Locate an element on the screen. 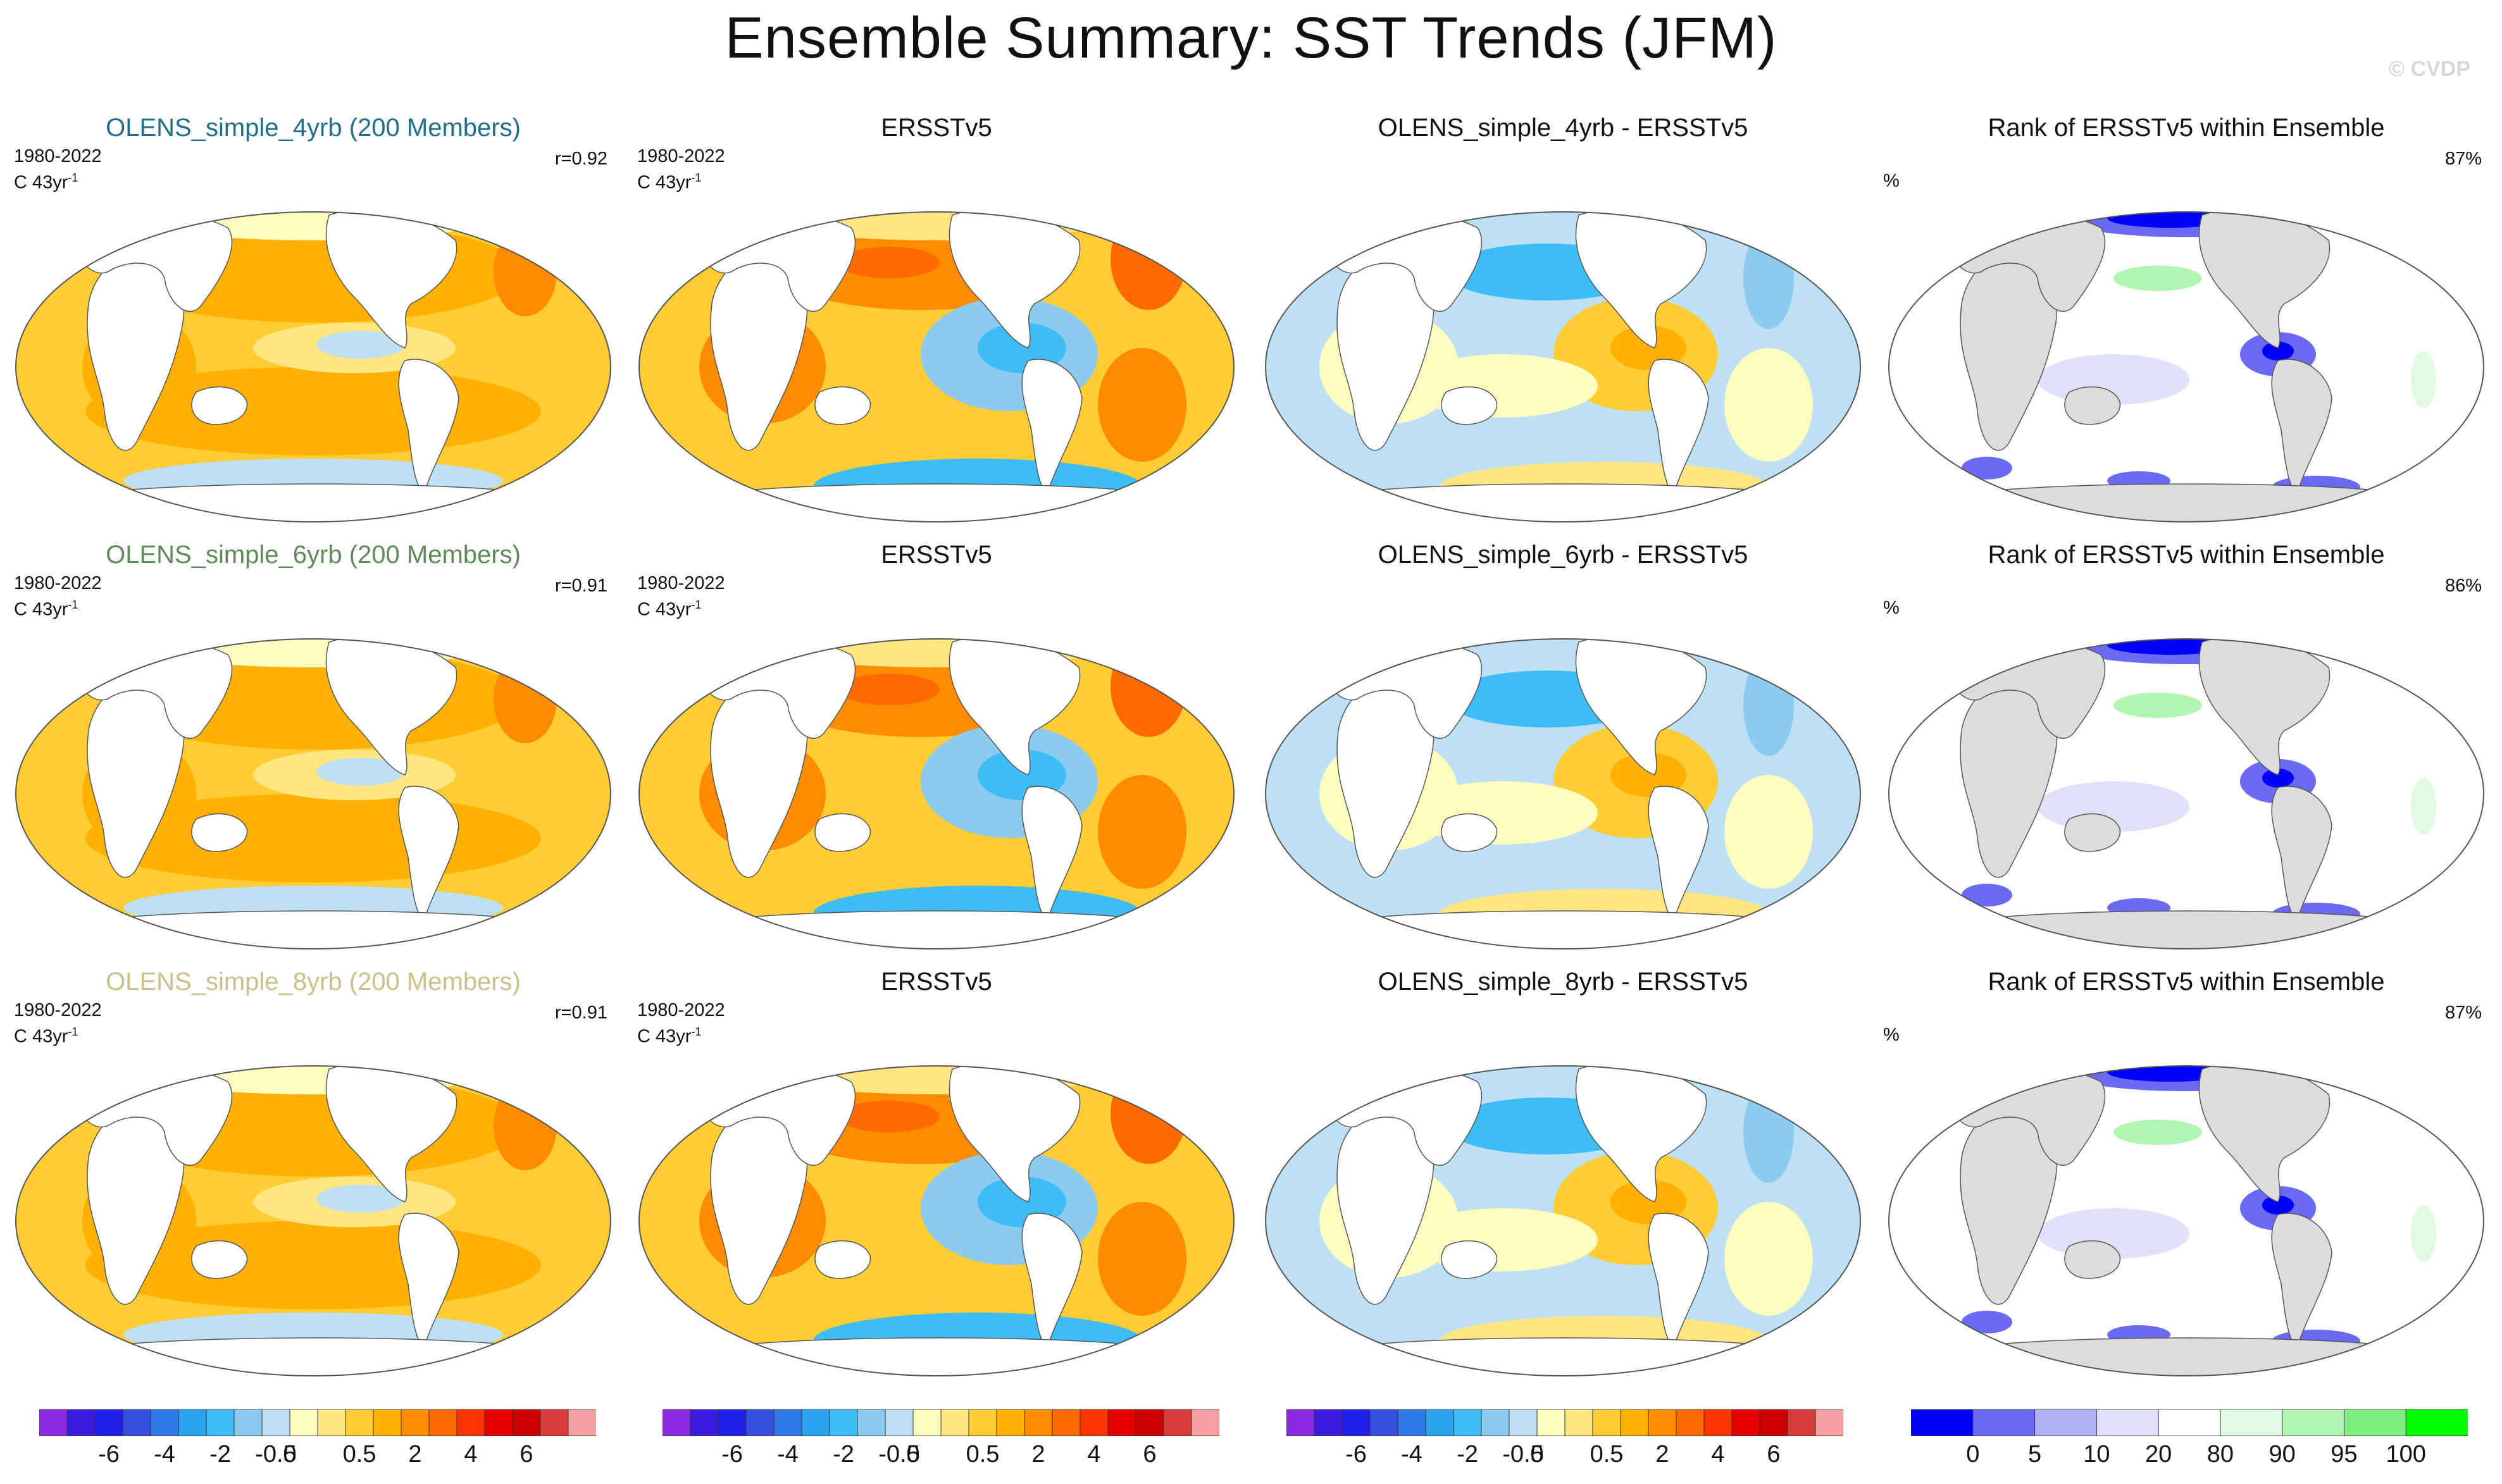 The height and width of the screenshot is (1484, 2502). atlantic-high-rank is located at coordinates (2423, 1233).